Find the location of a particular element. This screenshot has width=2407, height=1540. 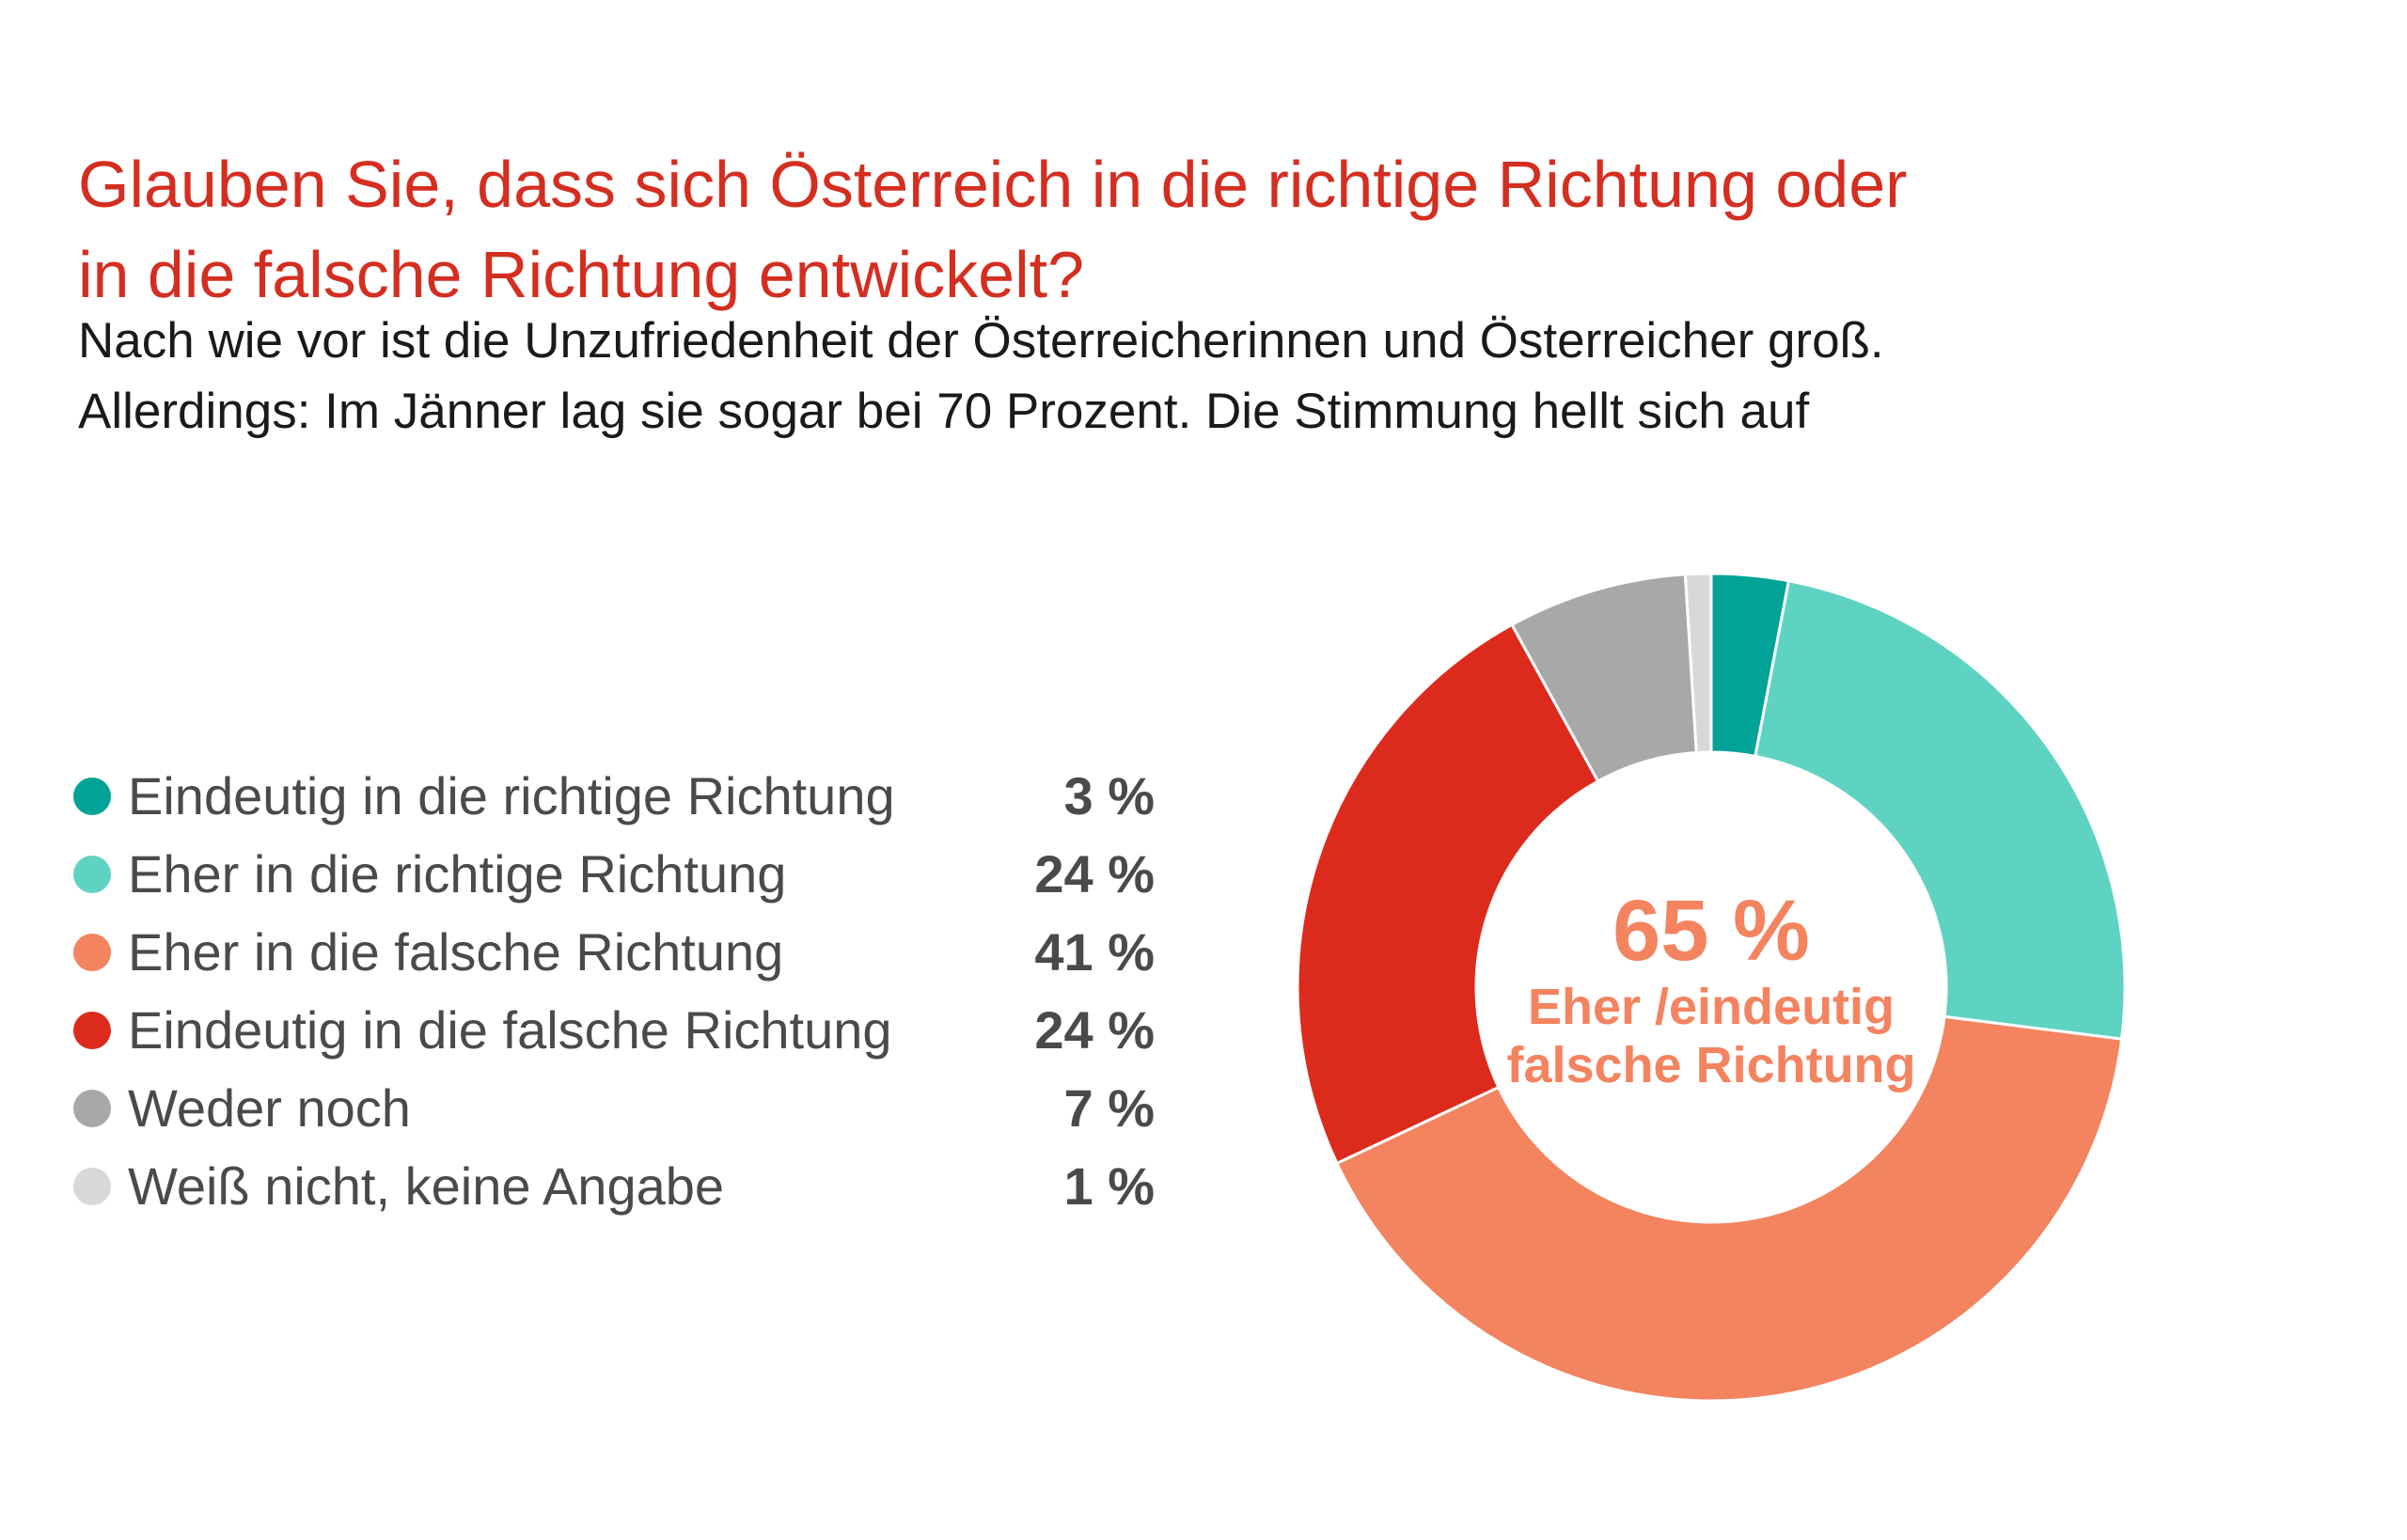

donut-center-label-line-2: falsche Richtung is located at coordinates (1711, 1065).